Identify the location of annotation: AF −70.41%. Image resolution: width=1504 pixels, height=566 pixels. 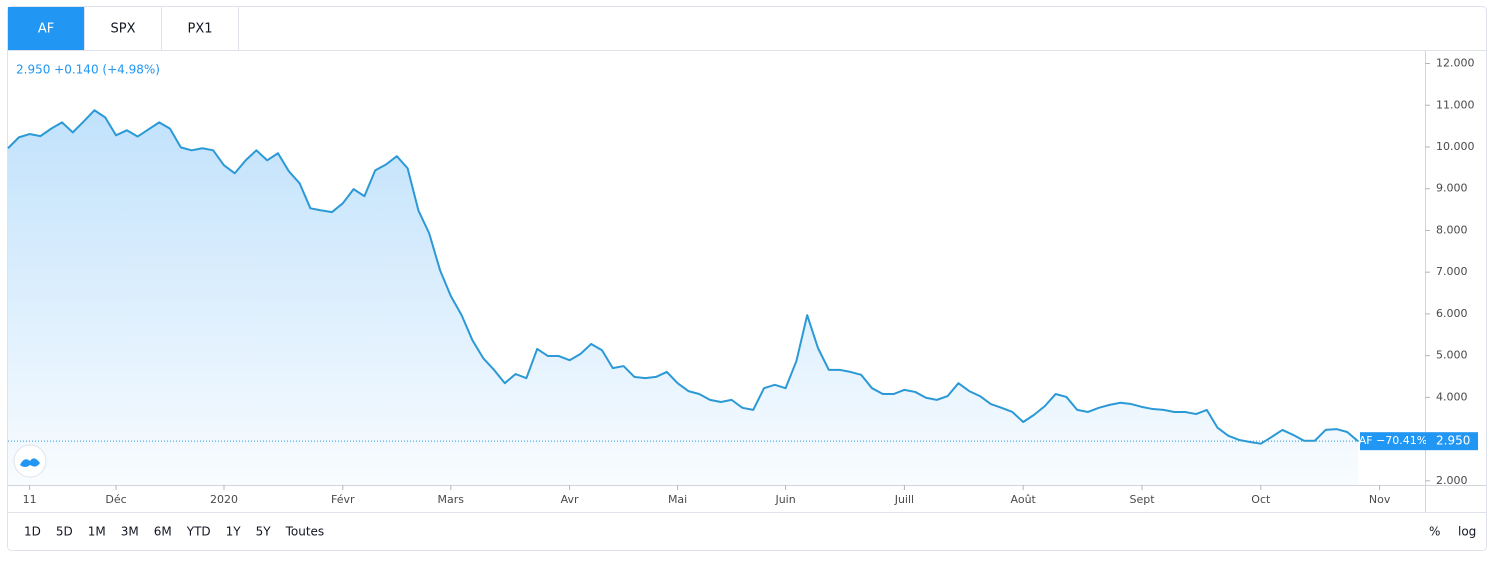
(1393, 440).